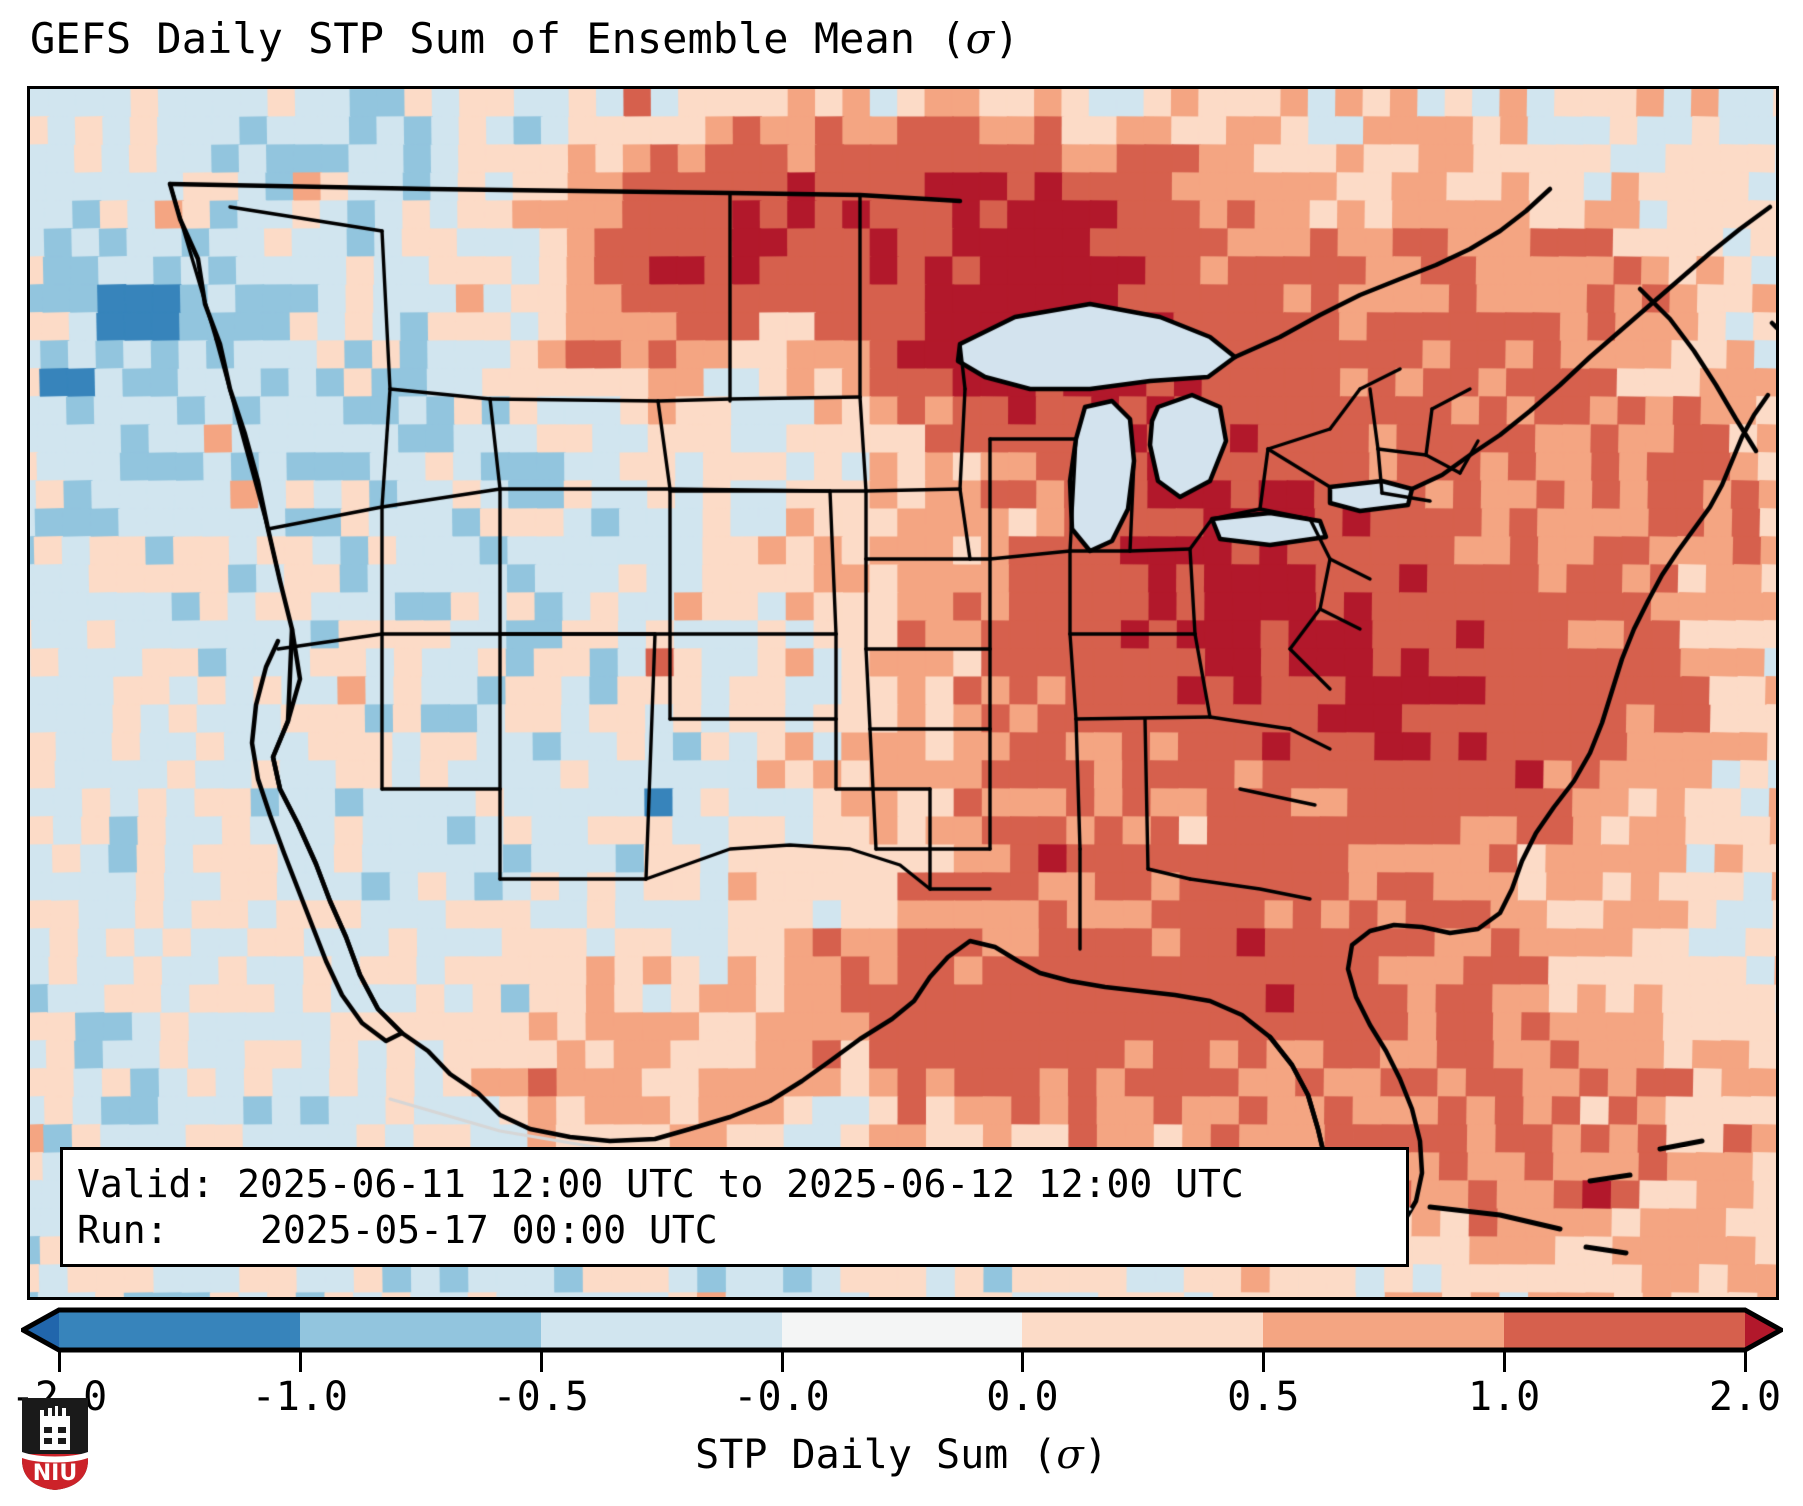 Image resolution: width=1803 pixels, height=1506 pixels. I want to click on colorbar-tick-label-2: -0.5, so click(540, 1397).